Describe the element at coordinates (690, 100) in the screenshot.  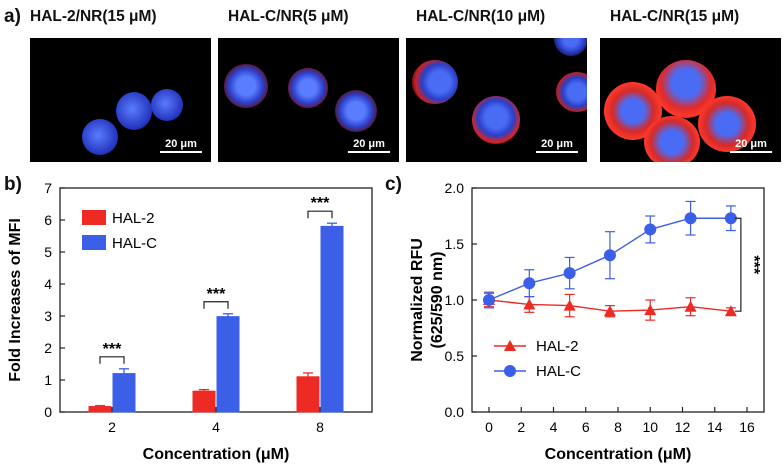
I see `micrograph-halc-15: 20 μm` at that location.